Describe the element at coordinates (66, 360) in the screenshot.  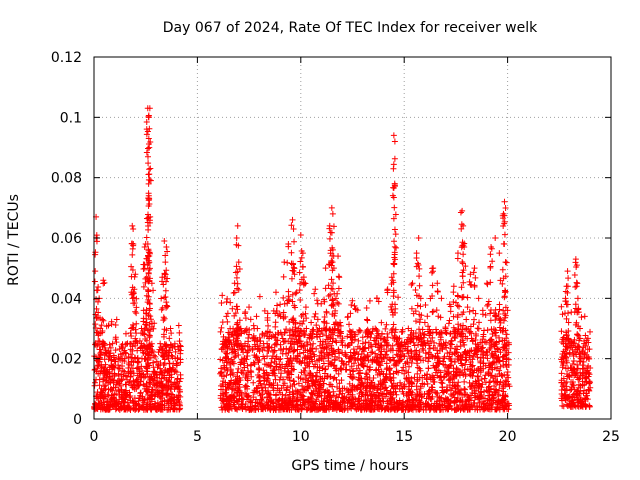
I see `y-tick-label: 0.02` at that location.